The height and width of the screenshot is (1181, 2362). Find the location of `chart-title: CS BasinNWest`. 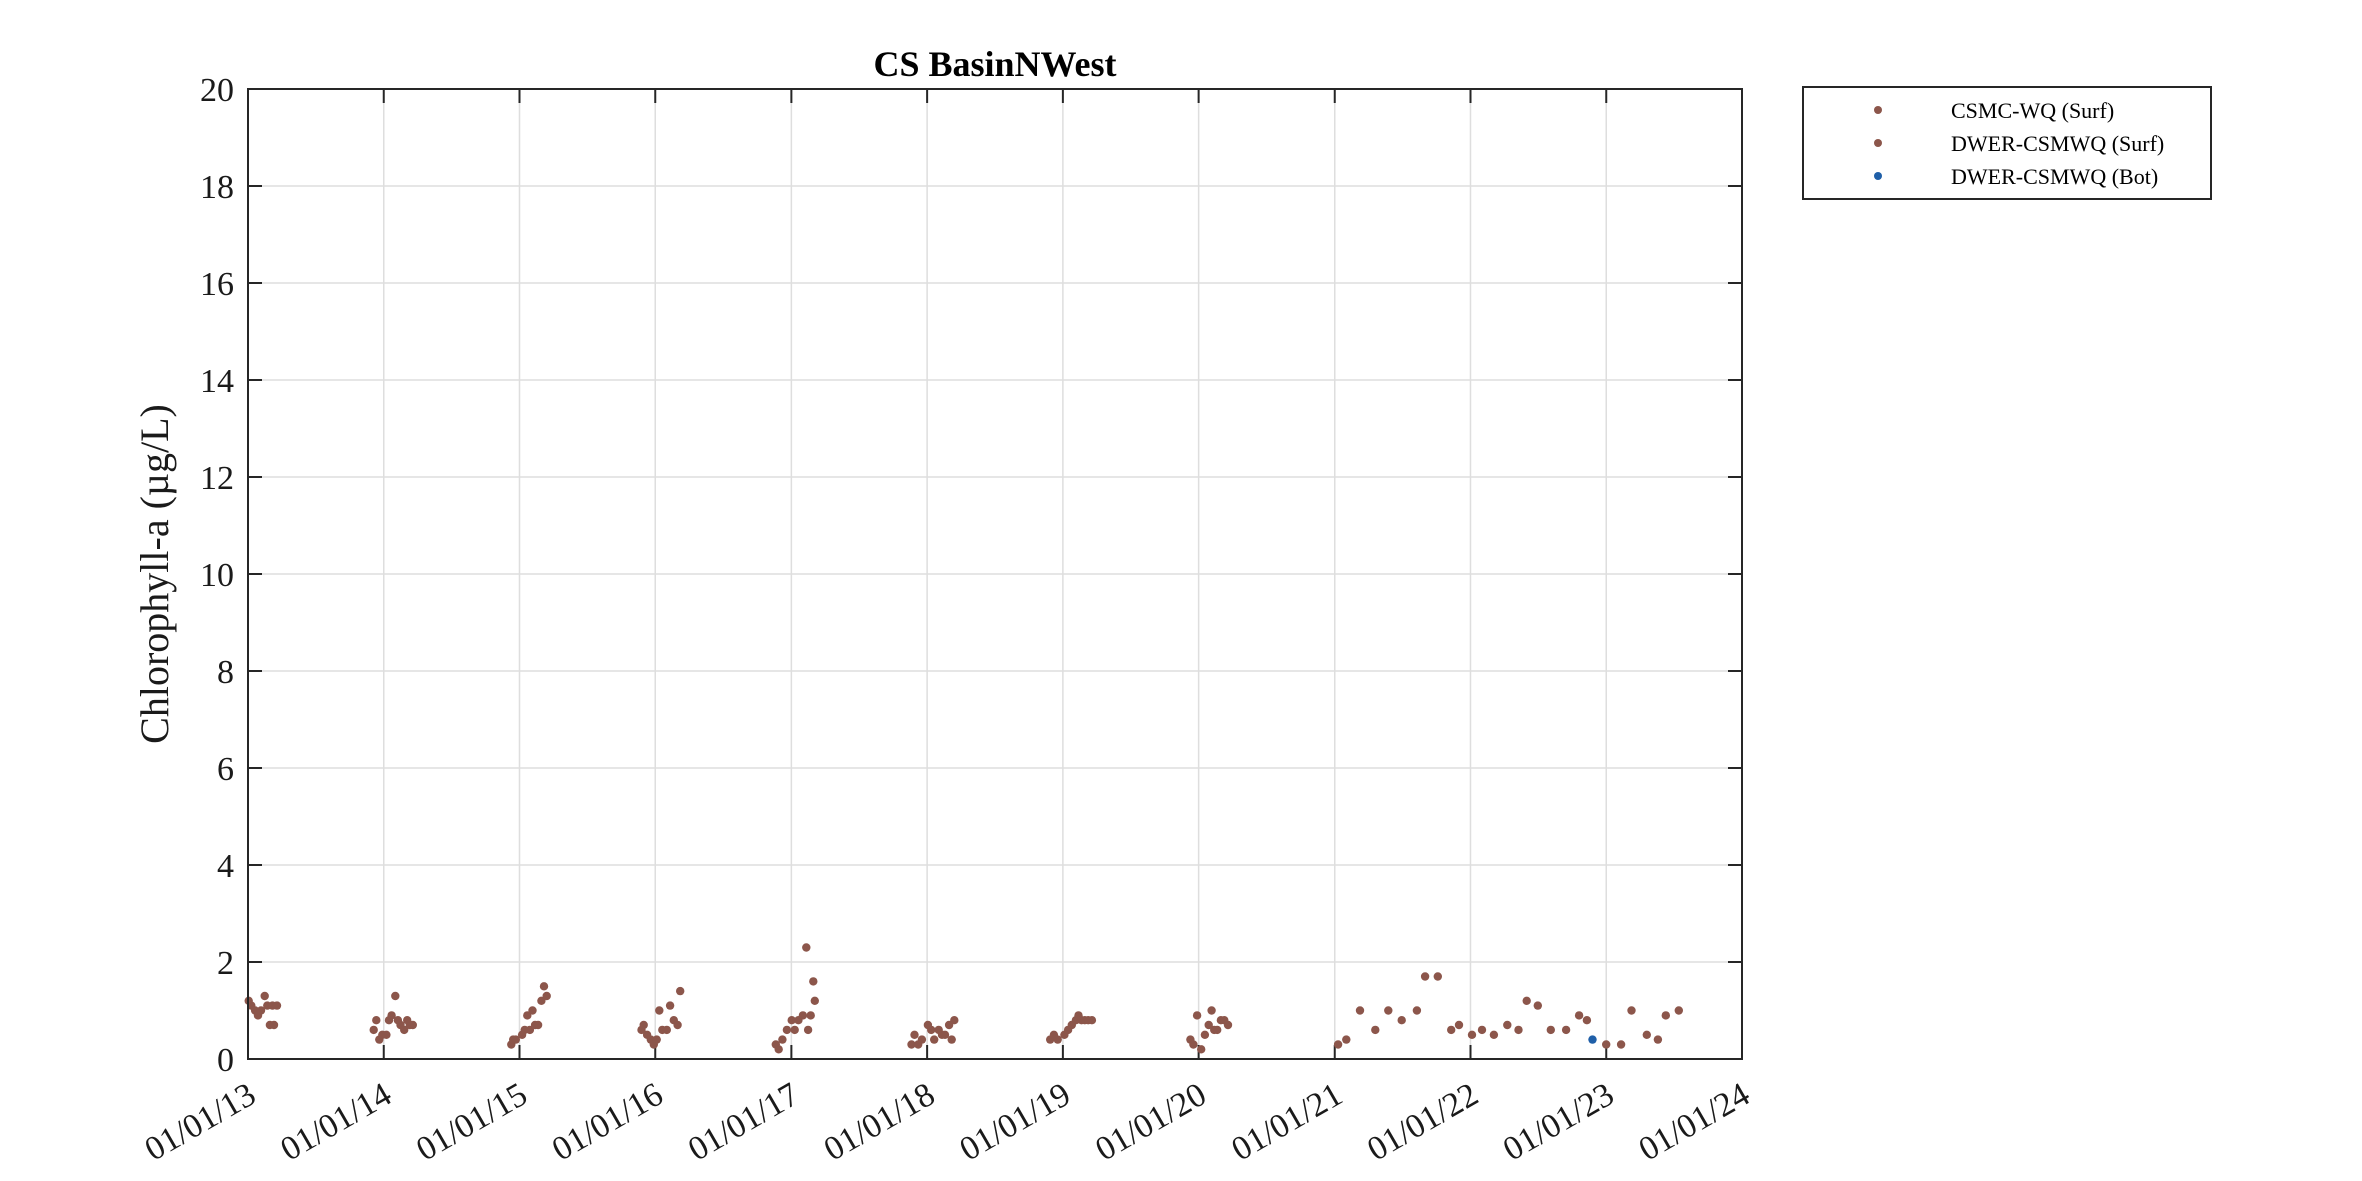

chart-title: CS BasinNWest is located at coordinates (994, 64).